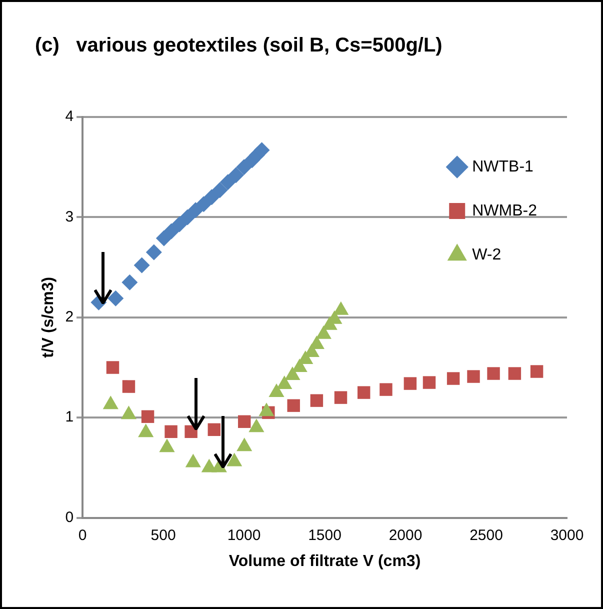  I want to click on x-tick-label: 2500, so click(486, 535).